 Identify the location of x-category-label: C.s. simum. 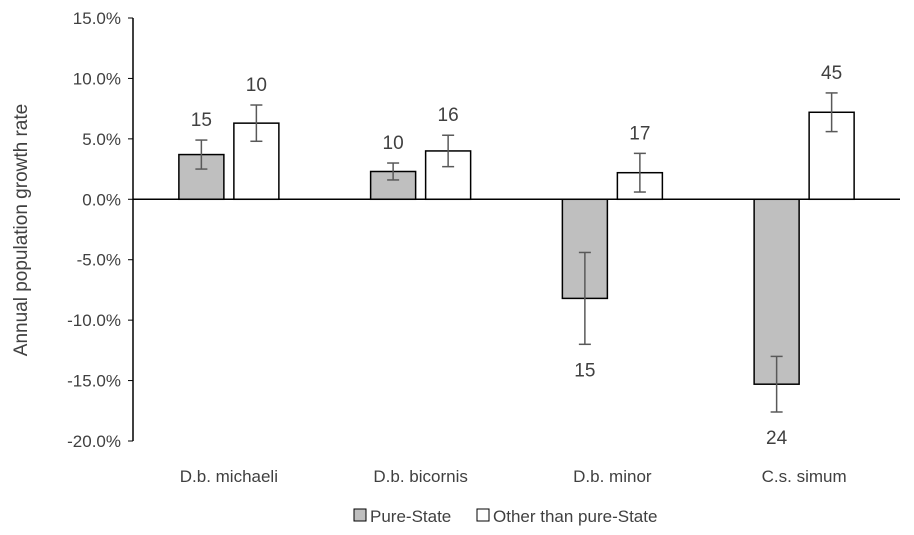
(804, 476).